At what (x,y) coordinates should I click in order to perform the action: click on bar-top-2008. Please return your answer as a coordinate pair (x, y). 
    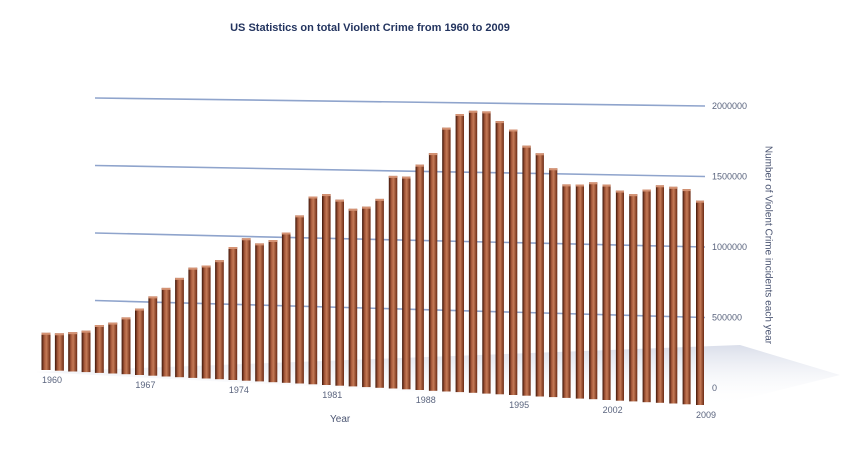
    Looking at the image, I should click on (686, 190).